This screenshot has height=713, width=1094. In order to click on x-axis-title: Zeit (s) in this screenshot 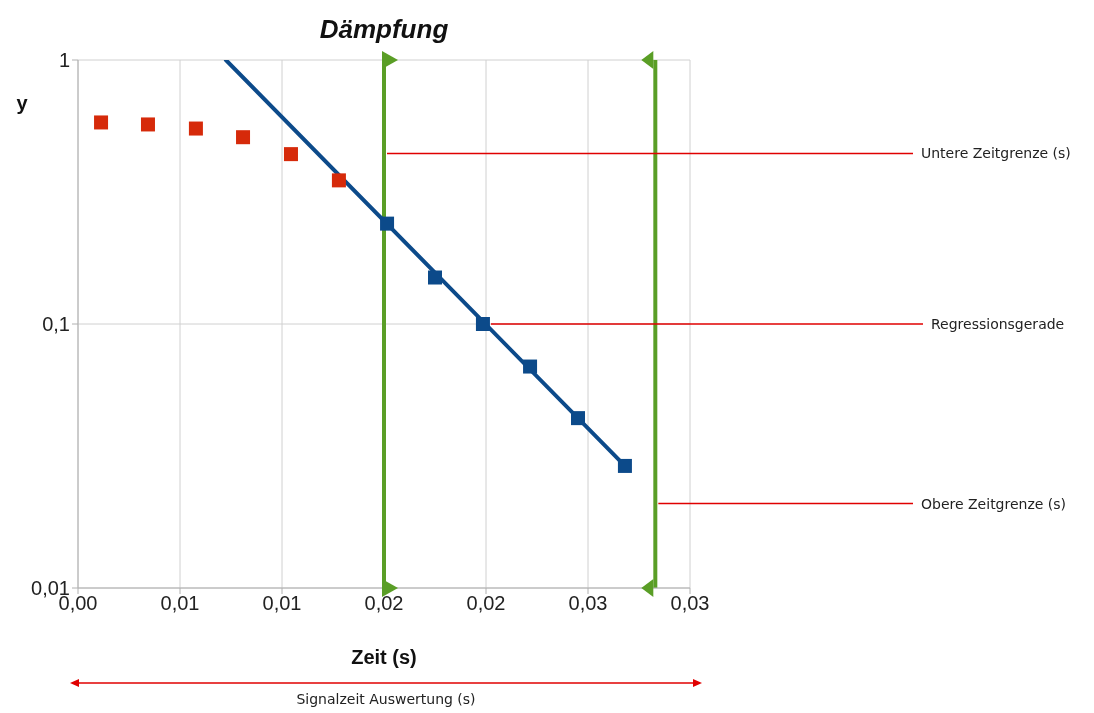, I will do `click(384, 657)`.